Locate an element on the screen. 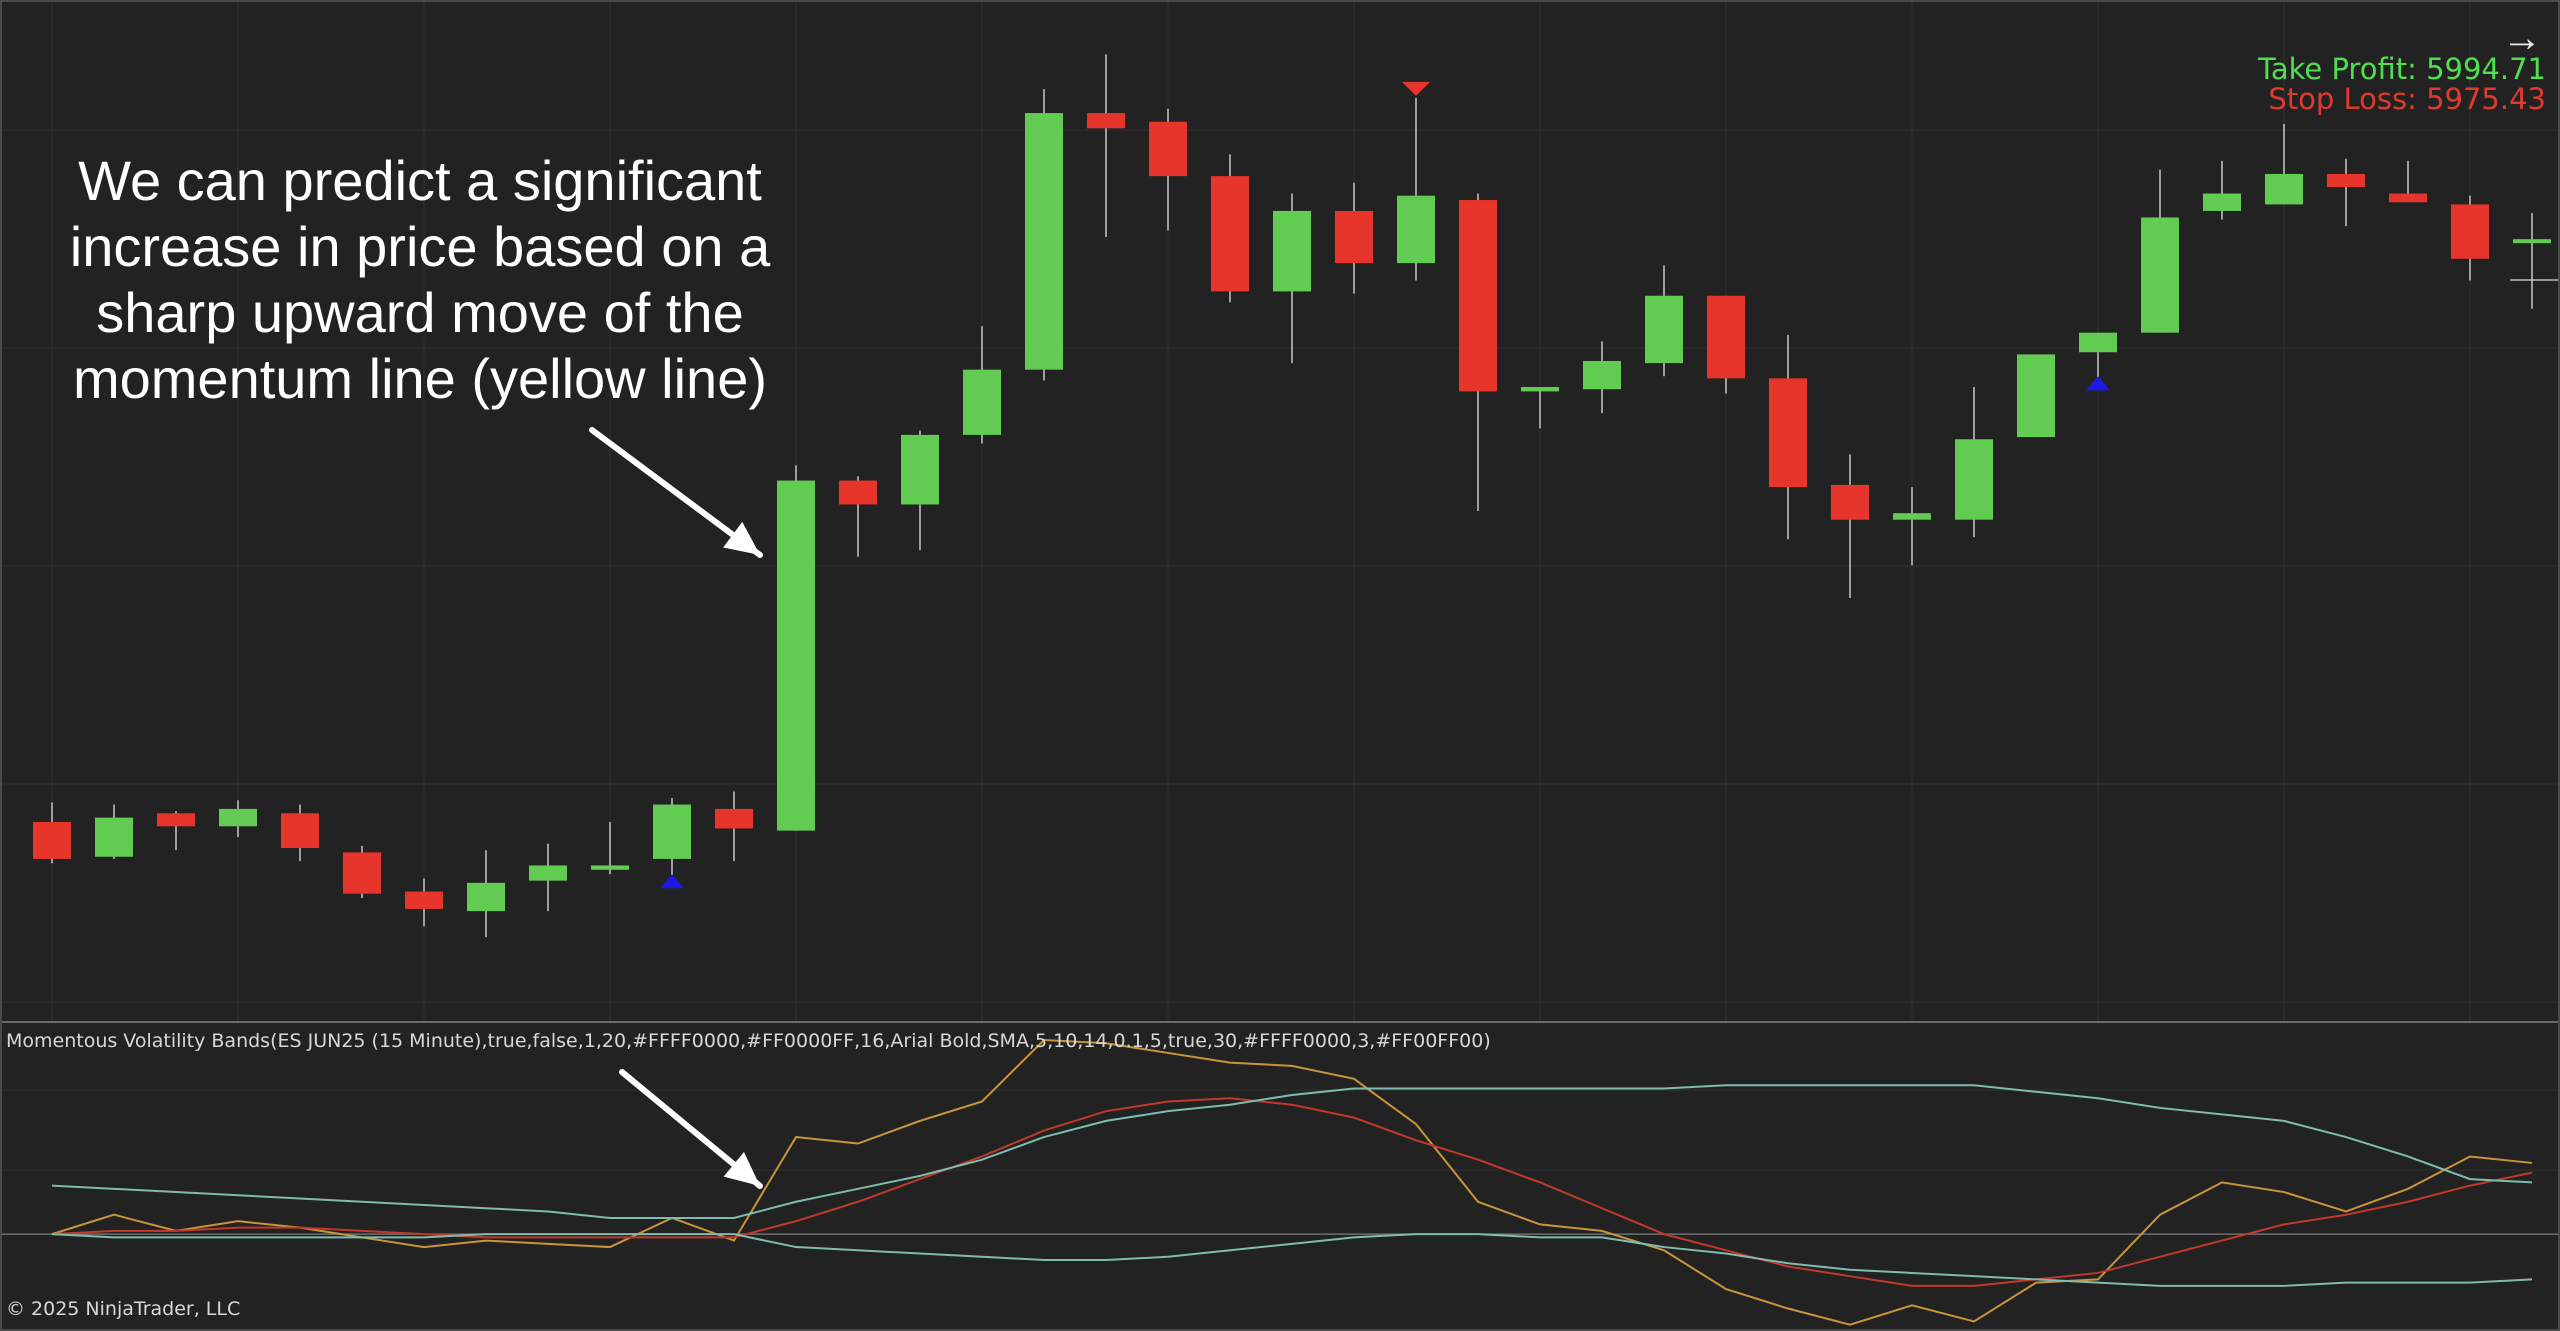 This screenshot has width=2560, height=1331. annotation-line: We can predict a significant is located at coordinates (420, 180).